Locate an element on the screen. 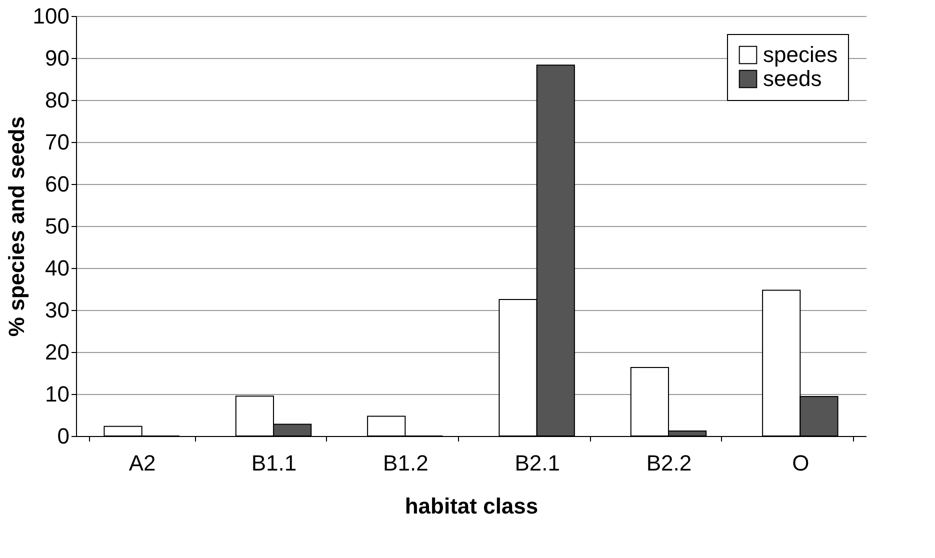 This screenshot has width=935, height=558. y-axis-title: % species and seeds is located at coordinates (16, 226).